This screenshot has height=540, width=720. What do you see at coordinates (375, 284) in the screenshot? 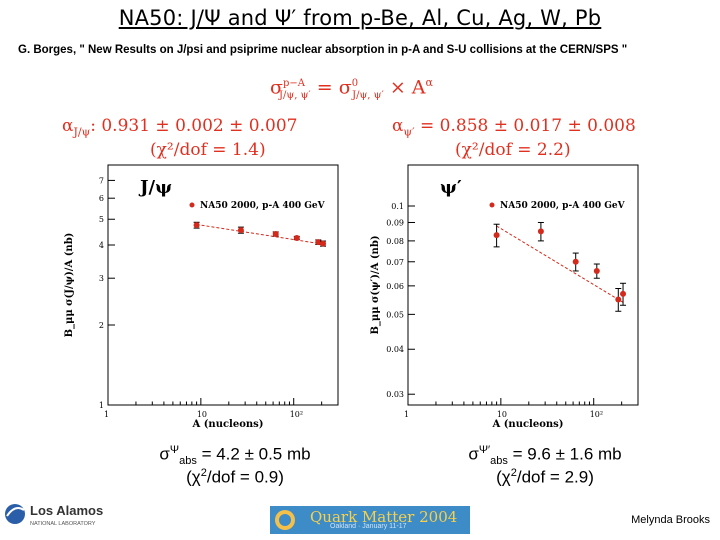
I see `psiprime-y-axis-label: B_μμ σ(ψ′)/A (nb)` at bounding box center [375, 284].